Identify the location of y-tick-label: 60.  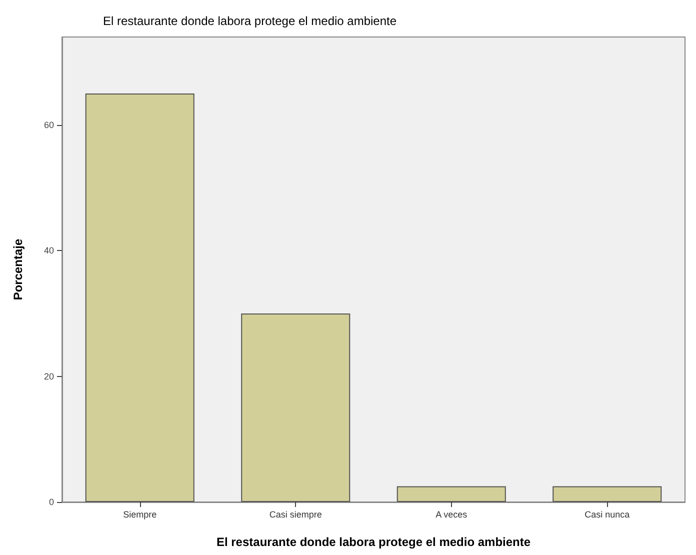
(49, 125).